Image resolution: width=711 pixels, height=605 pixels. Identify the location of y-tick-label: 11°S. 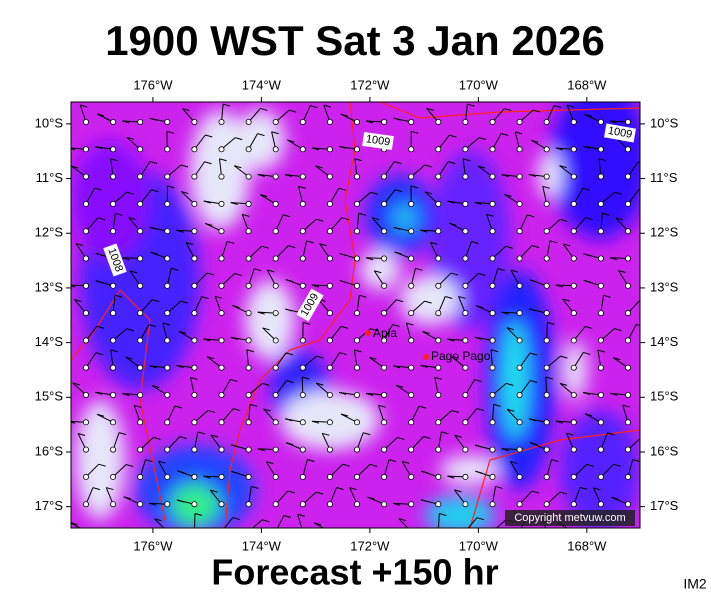
(50, 177).